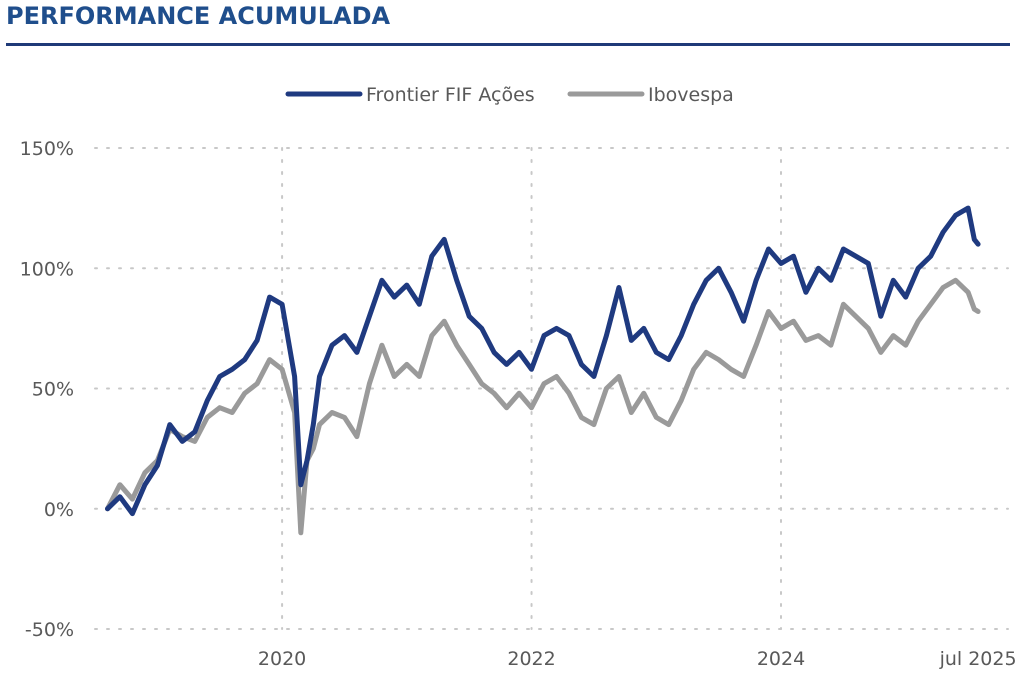  What do you see at coordinates (198, 16) in the screenshot?
I see `chart-title: PERFORMANCE ACUMULADA` at bounding box center [198, 16].